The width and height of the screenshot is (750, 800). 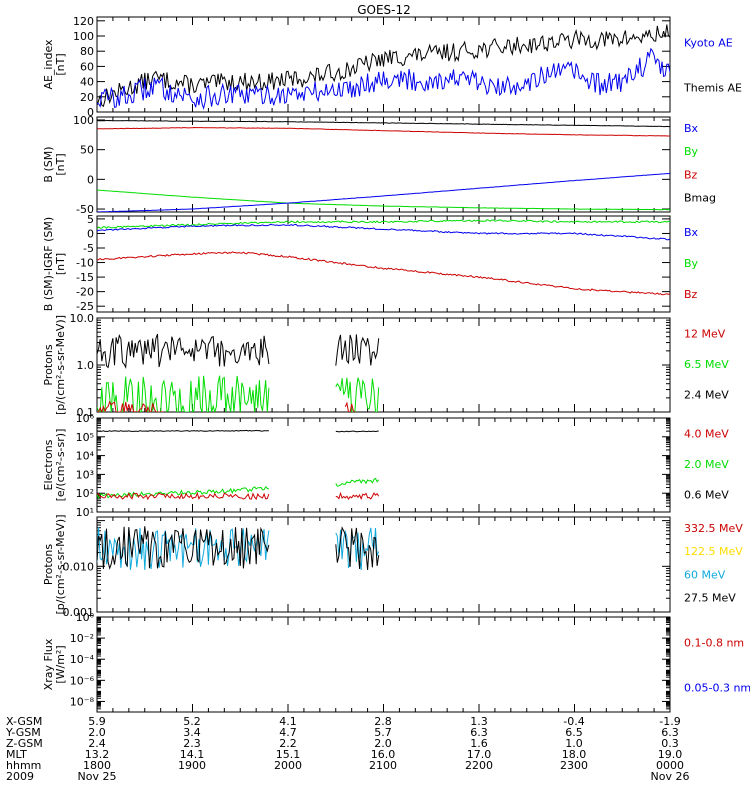 I want to click on y-tick-label: 80, so click(x=87, y=51).